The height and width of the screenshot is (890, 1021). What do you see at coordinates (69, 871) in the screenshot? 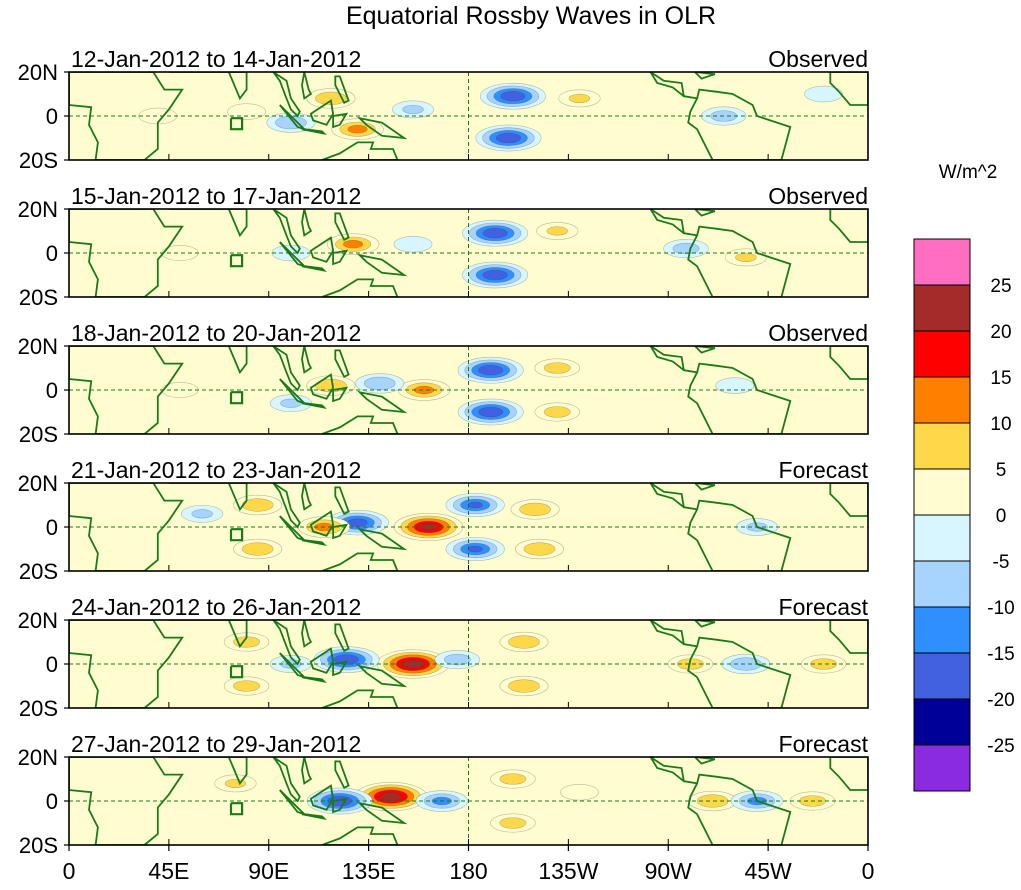
I see `x-tick-label: 0` at bounding box center [69, 871].